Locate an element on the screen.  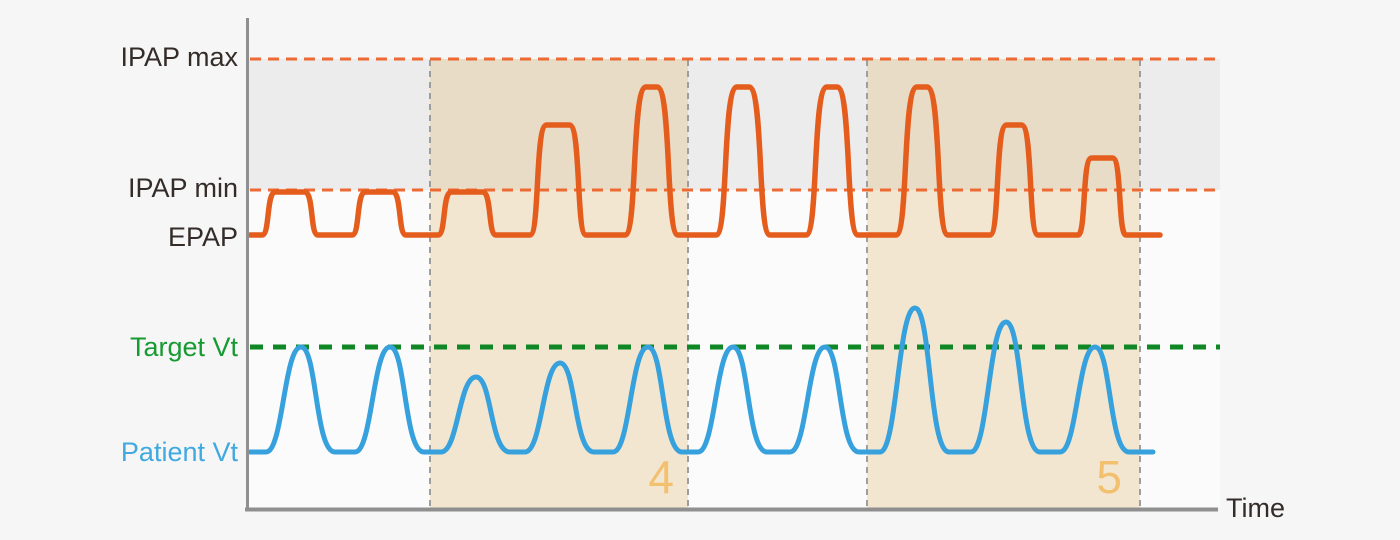
ipap-max-label: IPAP max is located at coordinates (179, 57).